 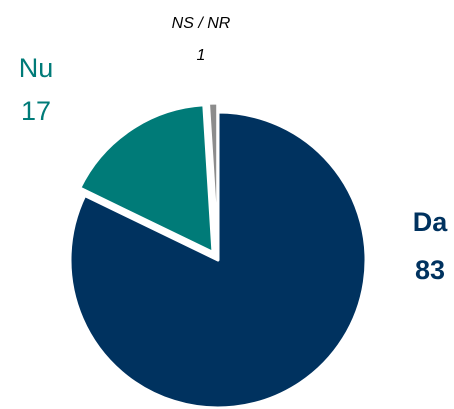 I want to click on slice-label: Da, so click(x=430, y=222).